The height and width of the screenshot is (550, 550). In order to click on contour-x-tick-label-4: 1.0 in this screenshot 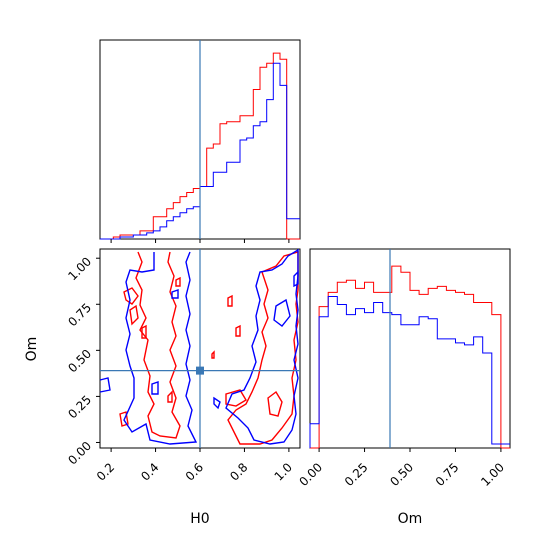, I will do `click(283, 471)`.